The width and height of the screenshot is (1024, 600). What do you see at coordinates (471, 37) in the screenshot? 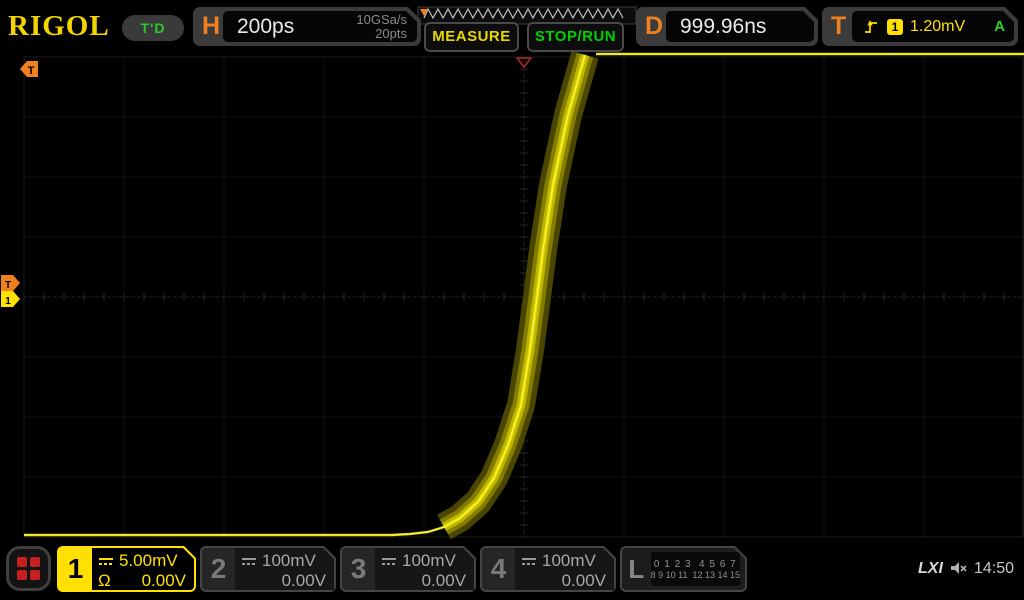
I see `measure-button: MEASURE` at bounding box center [471, 37].